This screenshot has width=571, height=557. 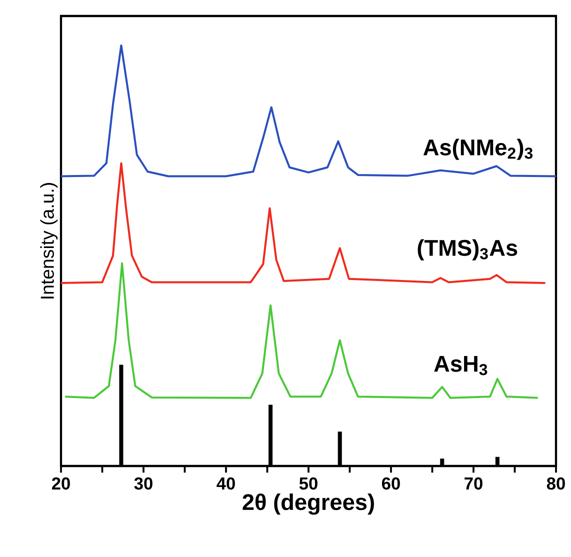 I want to click on x-tick-label: 40, so click(x=225, y=483).